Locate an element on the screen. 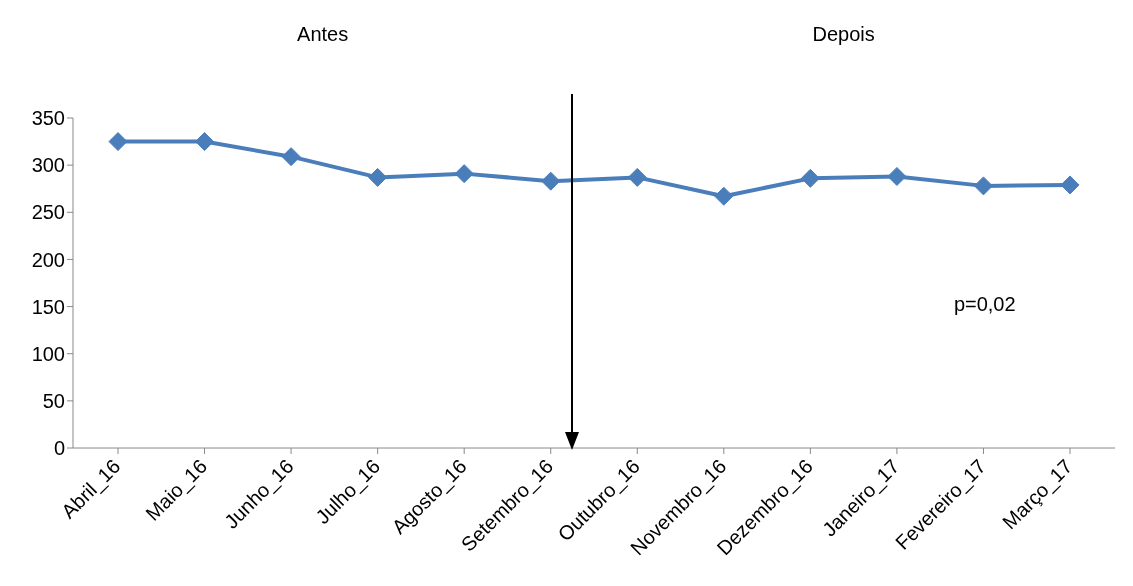 The width and height of the screenshot is (1133, 586). y-tick-label: 350 is located at coordinates (48, 118).